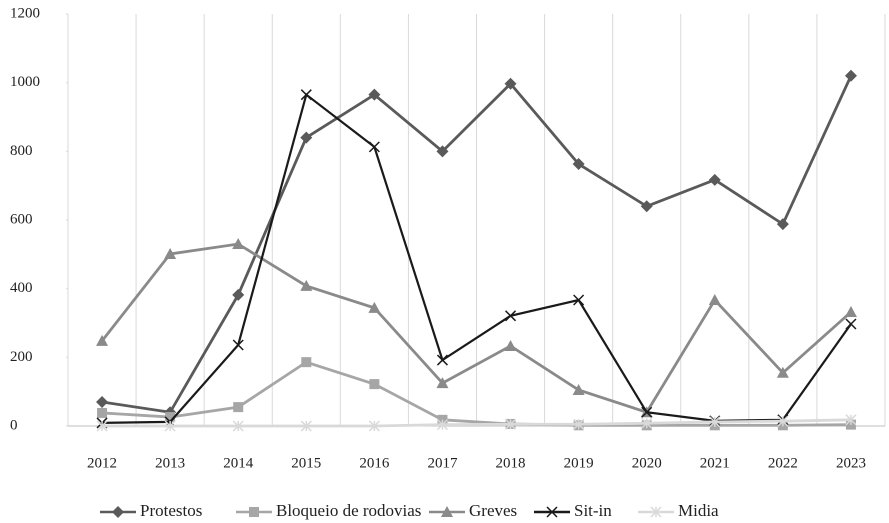 The image size is (889, 523). I want to click on y-tick-label: 1200, so click(25, 13).